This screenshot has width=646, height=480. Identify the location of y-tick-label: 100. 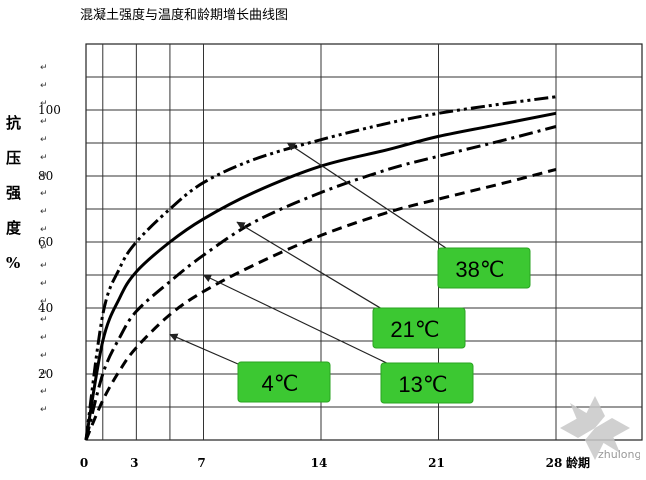
(49, 110).